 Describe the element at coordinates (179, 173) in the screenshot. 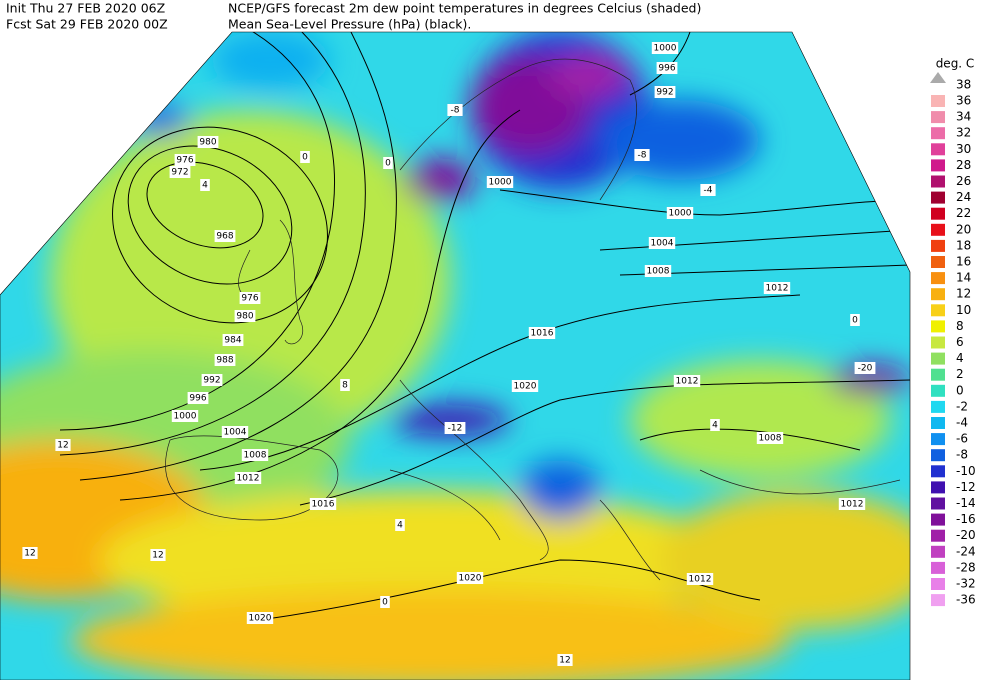

I see `isobar-label: 972` at that location.